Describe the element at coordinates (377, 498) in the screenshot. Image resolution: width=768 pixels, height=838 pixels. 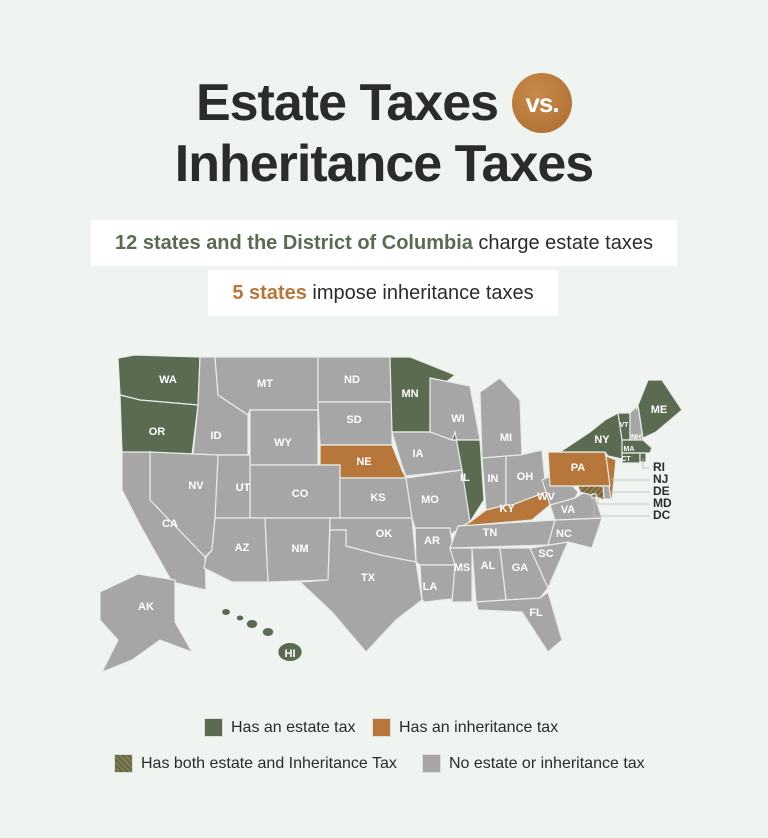
I see `state-label-KS: KS` at that location.